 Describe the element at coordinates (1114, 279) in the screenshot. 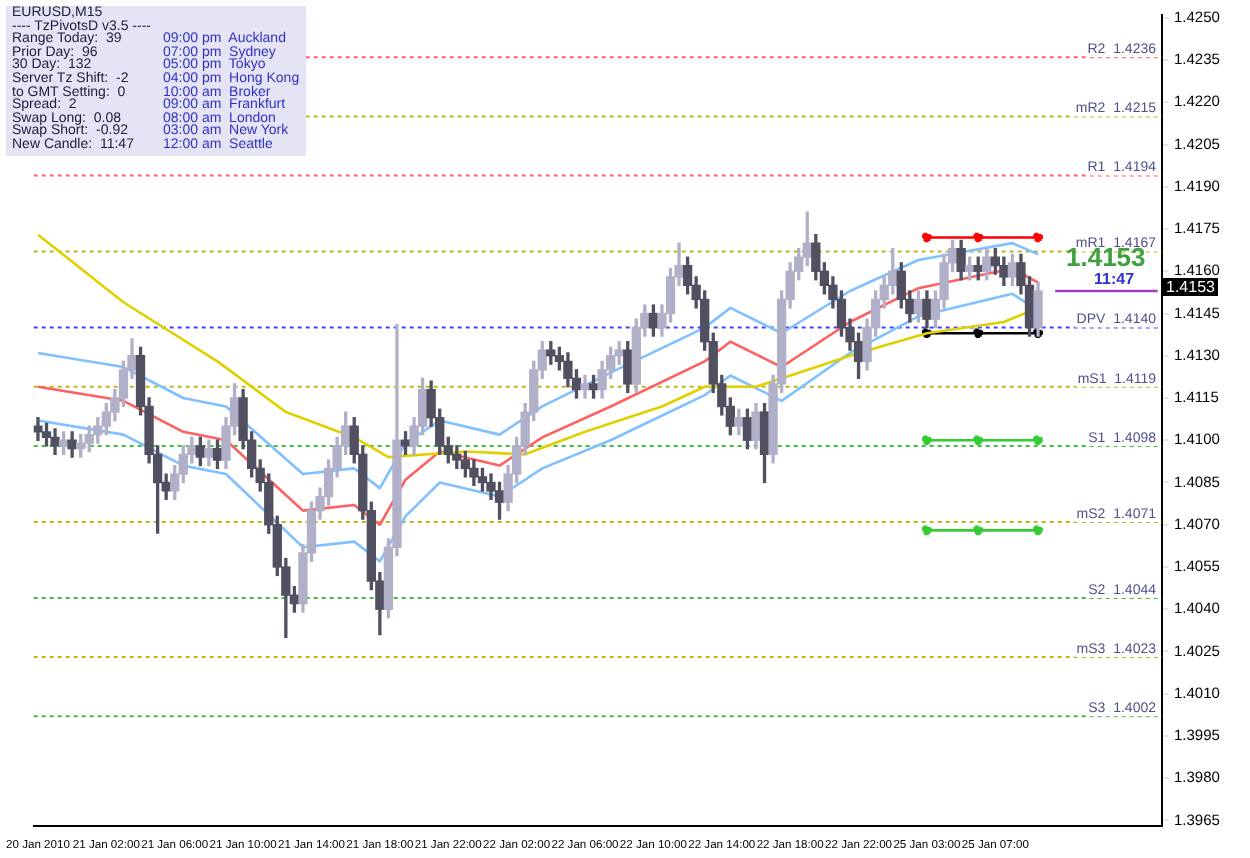

I see `annotation: 11:47` at that location.